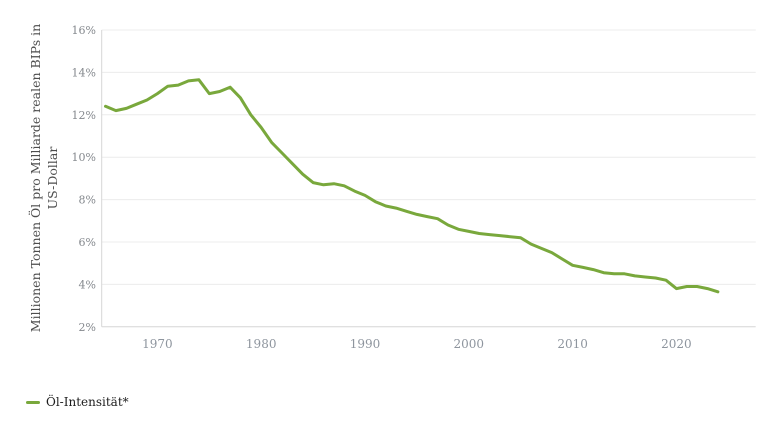 This screenshot has width=760, height=425. Describe the element at coordinates (84, 72) in the screenshot. I see `y-tick-label: 14%` at that location.